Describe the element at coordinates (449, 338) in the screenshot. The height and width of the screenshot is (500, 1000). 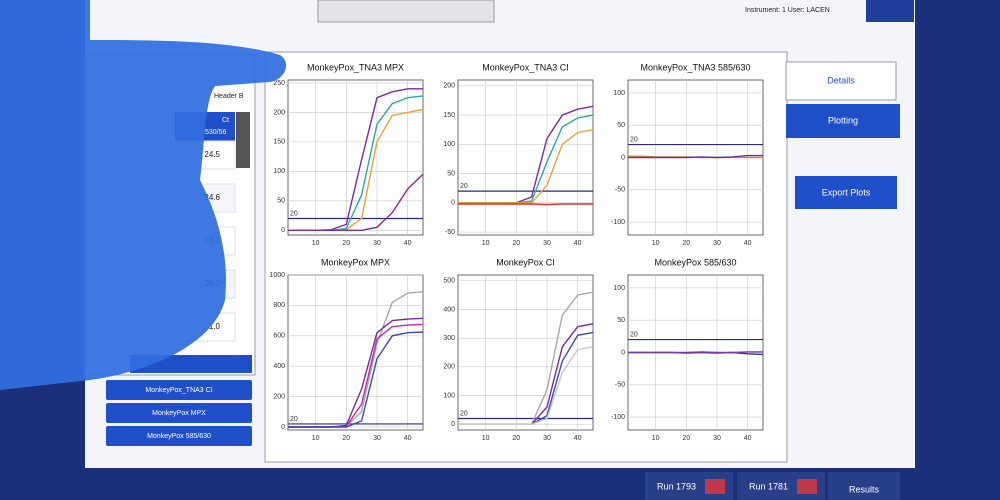
I see `y-tick-label: 300` at that location.